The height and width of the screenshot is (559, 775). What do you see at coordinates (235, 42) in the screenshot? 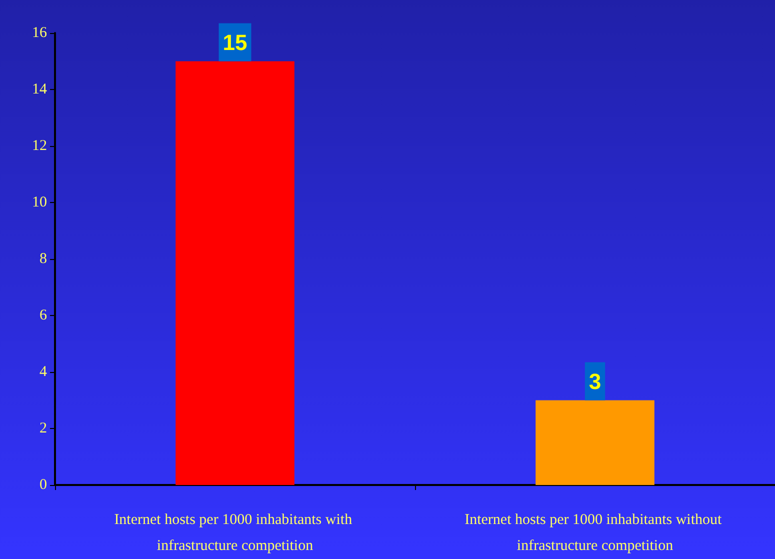
I see `data-label: 15` at bounding box center [235, 42].